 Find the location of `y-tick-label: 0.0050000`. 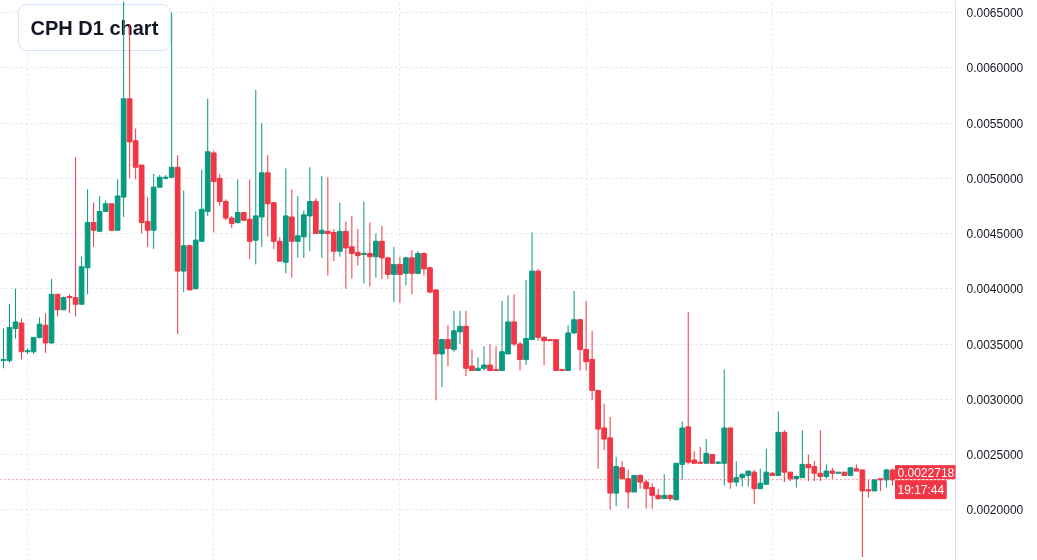

y-tick-label: 0.0050000 is located at coordinates (995, 178).